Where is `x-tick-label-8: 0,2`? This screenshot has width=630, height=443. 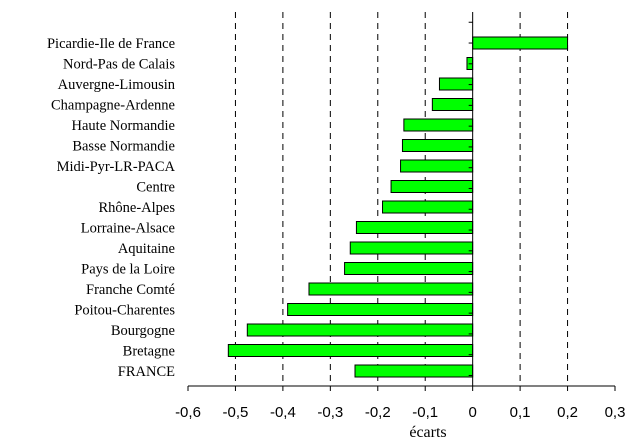
x-tick-label-8: 0,2 is located at coordinates (567, 412).